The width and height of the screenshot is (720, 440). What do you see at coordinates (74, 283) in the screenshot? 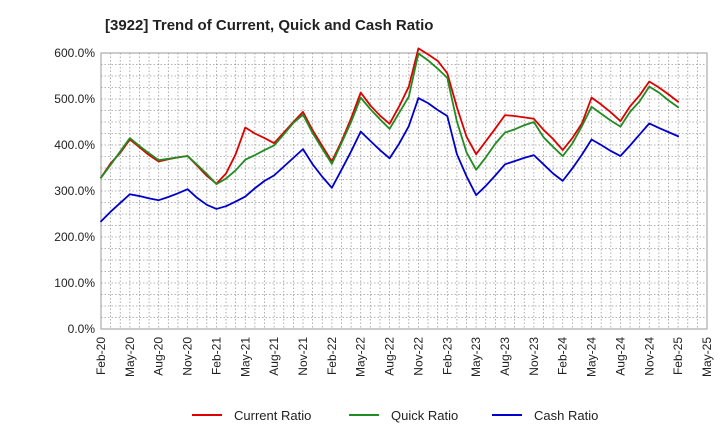
I see `y-tick-label: 100.0%` at bounding box center [74, 283].